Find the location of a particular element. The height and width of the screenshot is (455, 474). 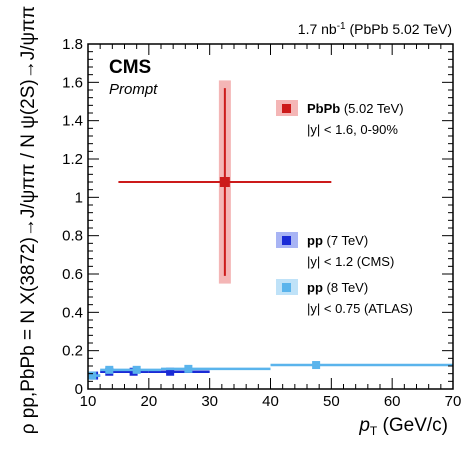

legend-series-energy: (7 TeV) is located at coordinates (345, 240).